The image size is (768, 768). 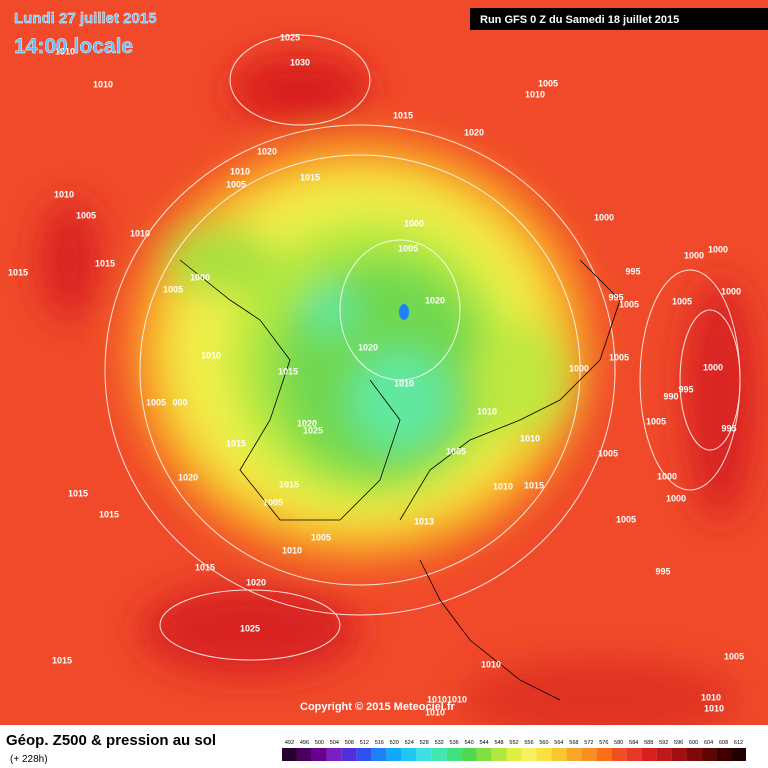 What do you see at coordinates (543, 743) in the screenshot?
I see `colorbar-label: 560` at bounding box center [543, 743].